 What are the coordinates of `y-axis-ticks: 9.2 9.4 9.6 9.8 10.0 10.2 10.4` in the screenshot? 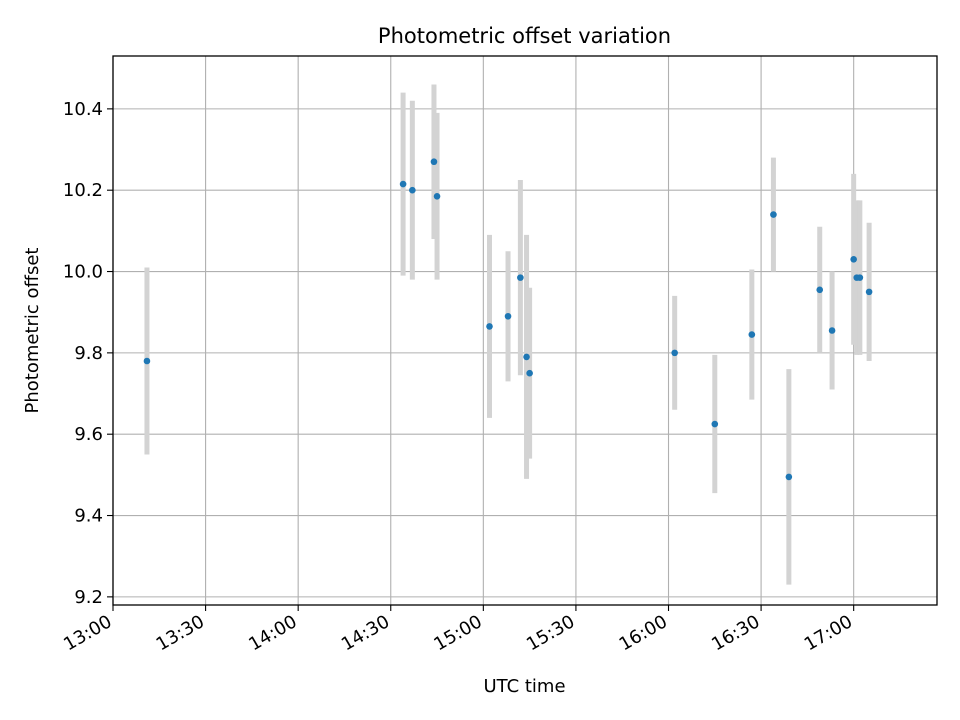 It's located at (88, 353).